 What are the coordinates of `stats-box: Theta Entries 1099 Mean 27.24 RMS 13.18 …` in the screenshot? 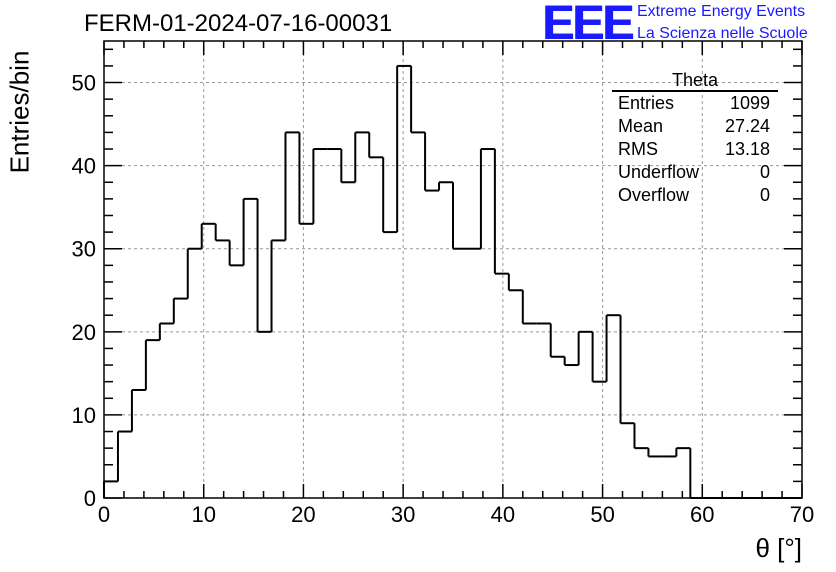 It's located at (695, 139).